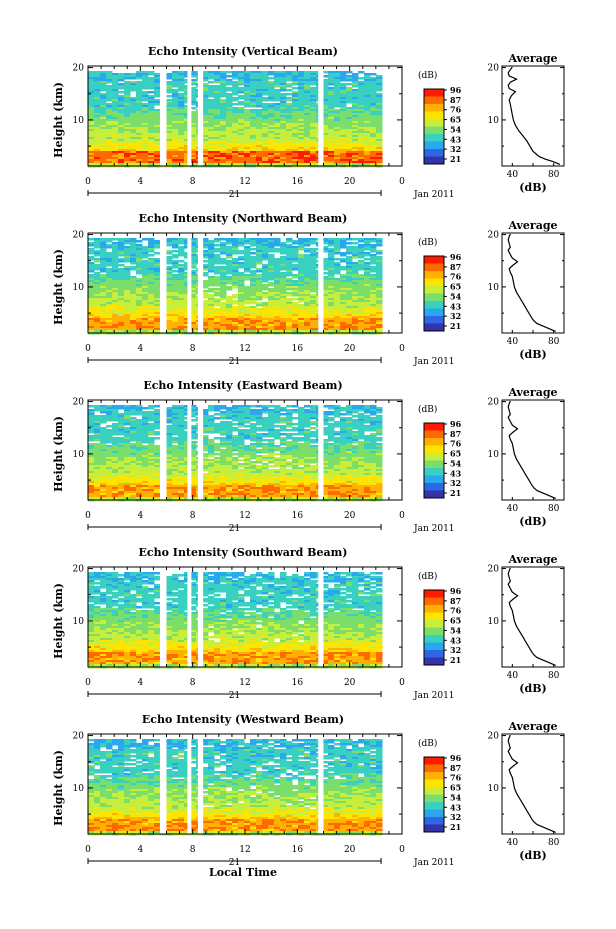  I want to click on y-tick-label: 10, so click(79, 288).